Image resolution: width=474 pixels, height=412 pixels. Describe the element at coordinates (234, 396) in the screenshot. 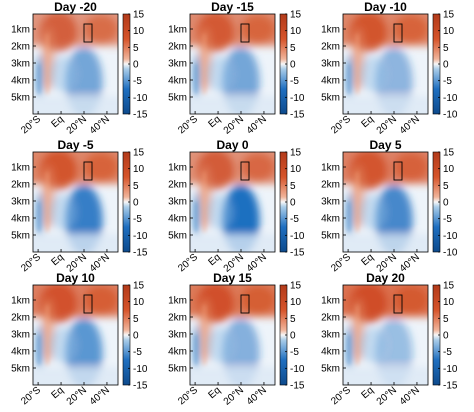

I see `xtick-label: 20°N` at that location.